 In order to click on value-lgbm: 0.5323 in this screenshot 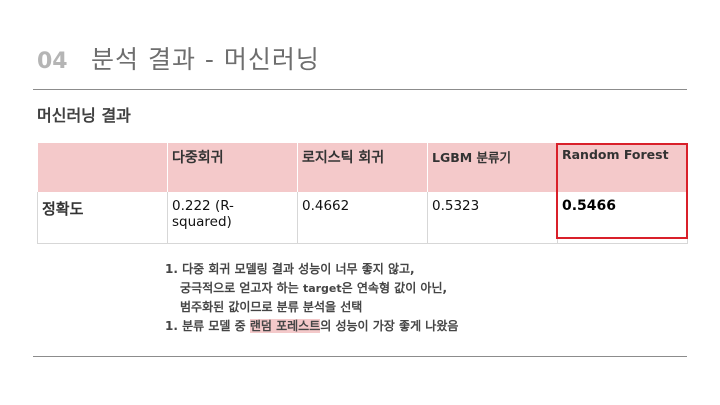, I will do `click(492, 218)`.